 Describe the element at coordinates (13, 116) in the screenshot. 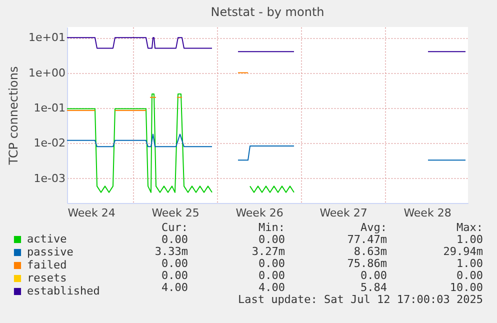

I see `y-axis-title: TCP connections` at that location.